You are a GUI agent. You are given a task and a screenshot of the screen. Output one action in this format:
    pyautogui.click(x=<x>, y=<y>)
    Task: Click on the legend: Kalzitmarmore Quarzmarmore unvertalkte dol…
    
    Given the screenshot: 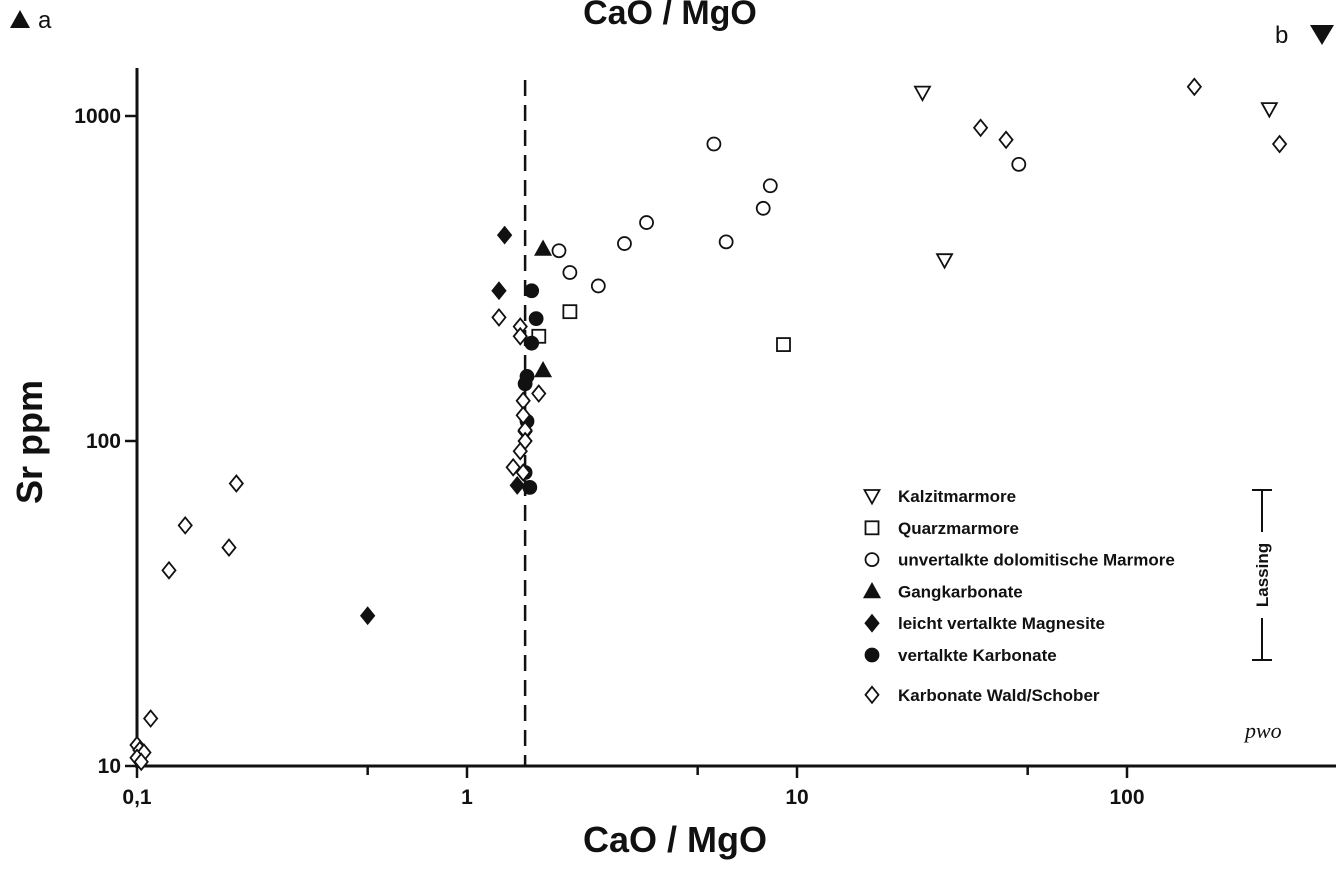 What is the action you would take?
    pyautogui.click(x=1067, y=596)
    